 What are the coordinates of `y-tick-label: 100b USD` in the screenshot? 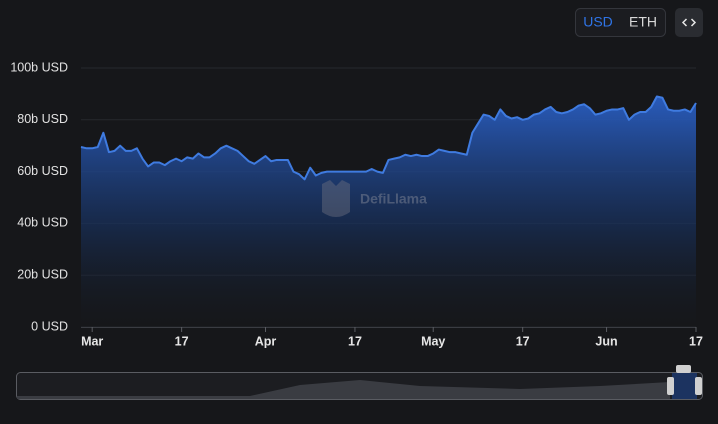 It's located at (39, 67).